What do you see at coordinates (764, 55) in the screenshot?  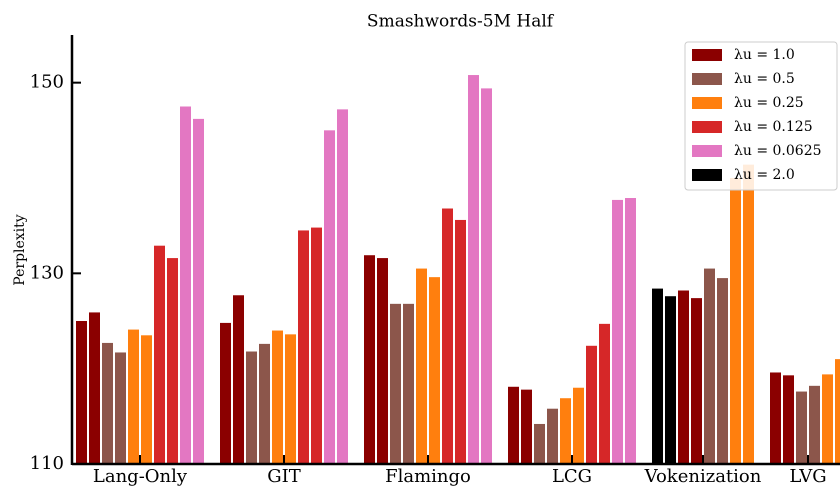 I see `legend-label: λu = 1.0` at bounding box center [764, 55].